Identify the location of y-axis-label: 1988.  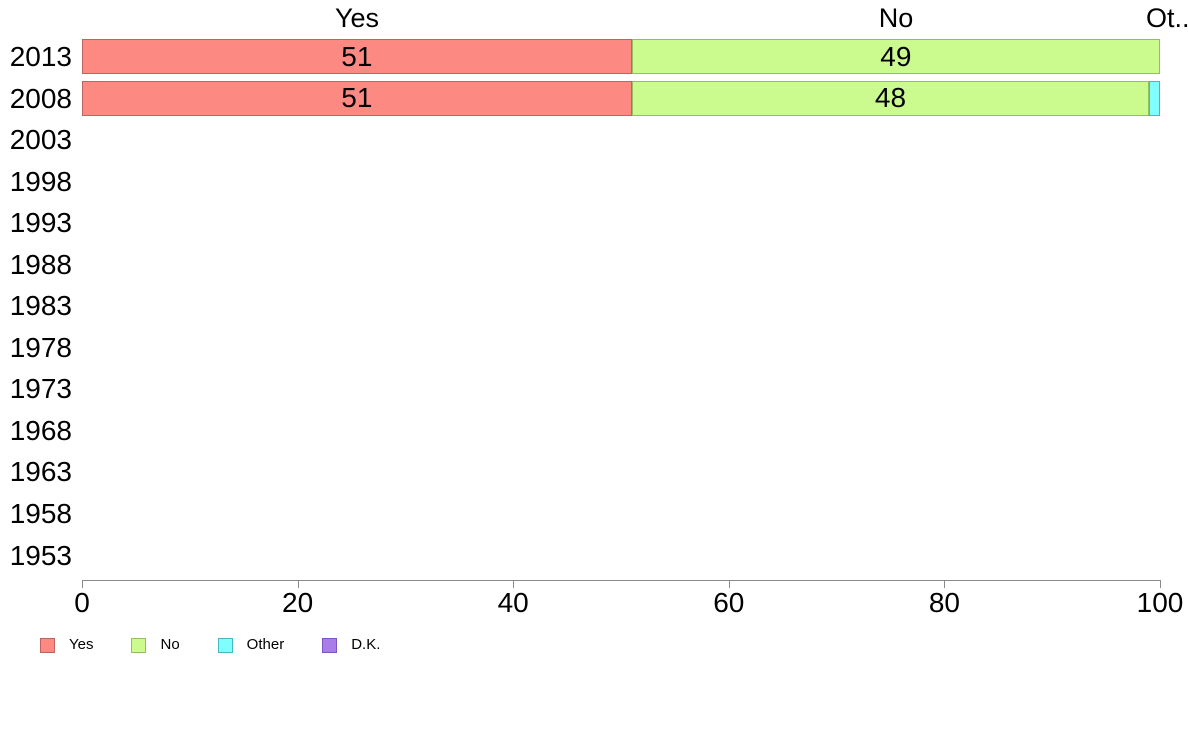
(40, 264).